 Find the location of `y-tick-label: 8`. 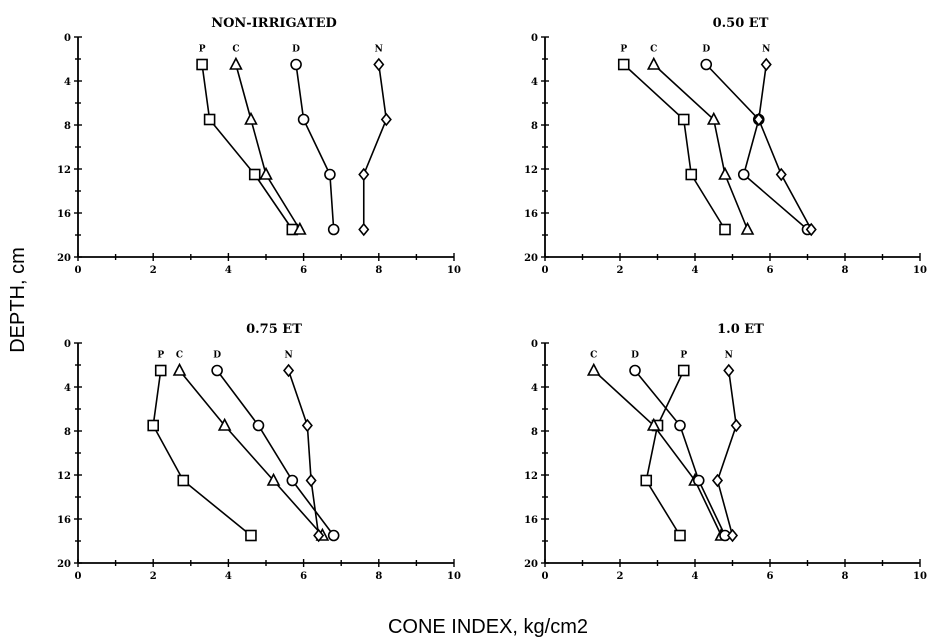

y-tick-label: 8 is located at coordinates (67, 432).